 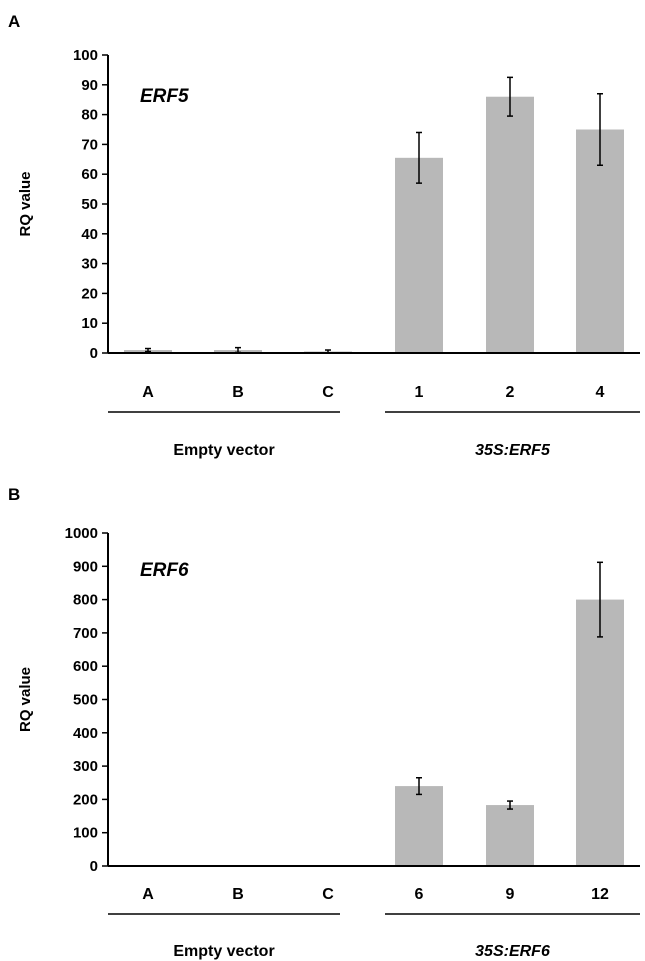 I want to click on panel-b-letter: B, so click(x=14, y=494).